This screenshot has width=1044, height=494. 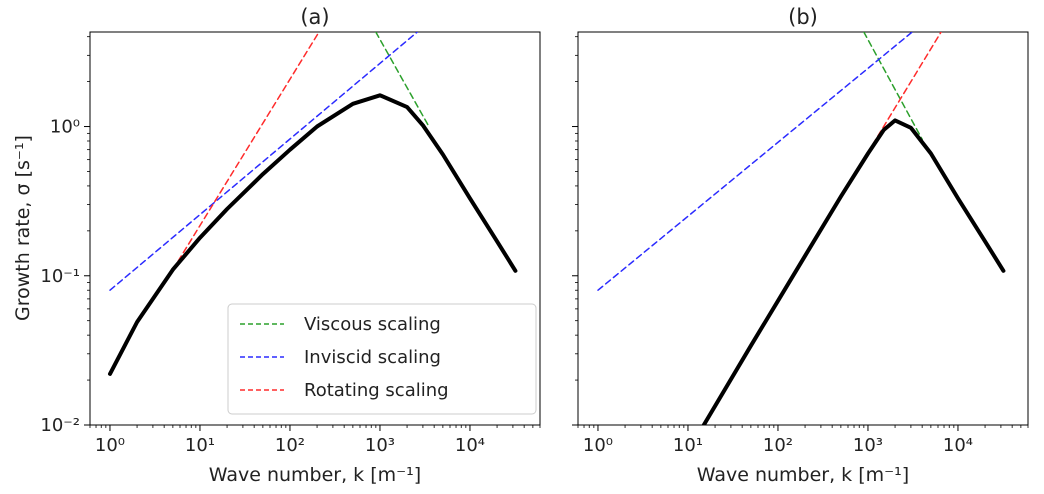 What do you see at coordinates (575, 231) in the screenshot?
I see `panel-b-y-ticks` at bounding box center [575, 231].